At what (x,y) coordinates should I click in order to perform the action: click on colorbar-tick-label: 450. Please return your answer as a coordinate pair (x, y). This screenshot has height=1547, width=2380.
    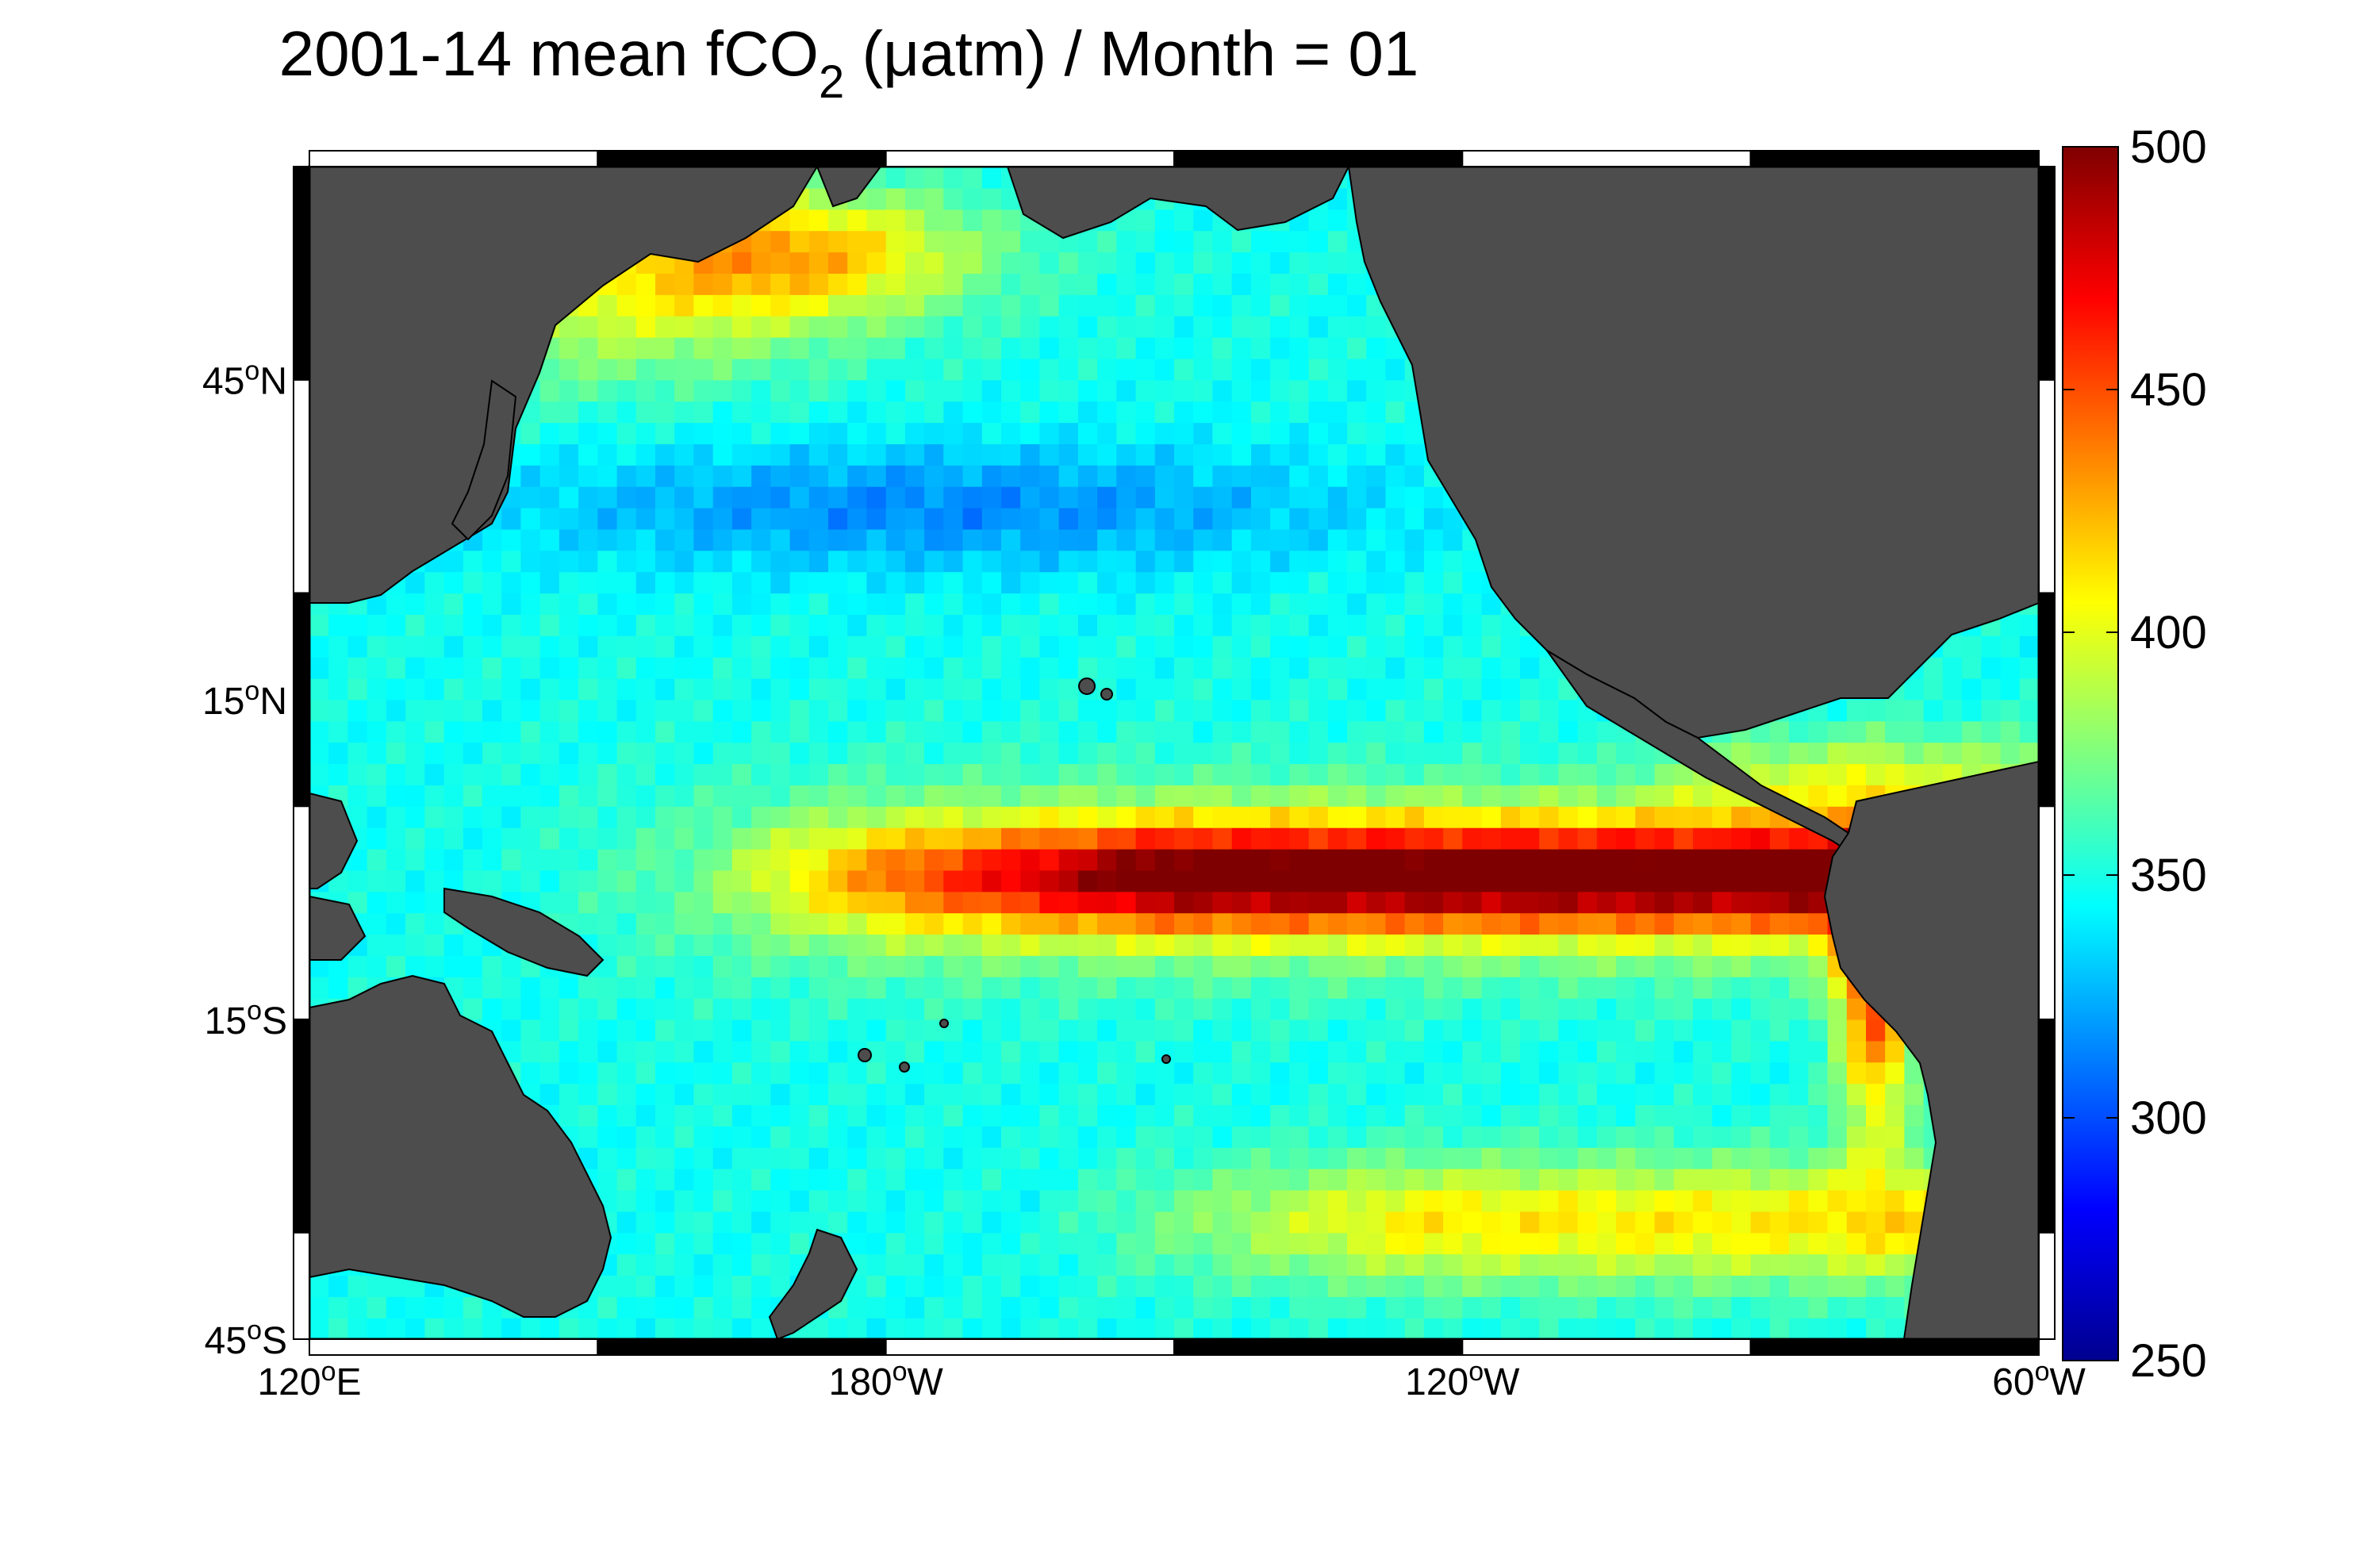
    Looking at the image, I should click on (2168, 390).